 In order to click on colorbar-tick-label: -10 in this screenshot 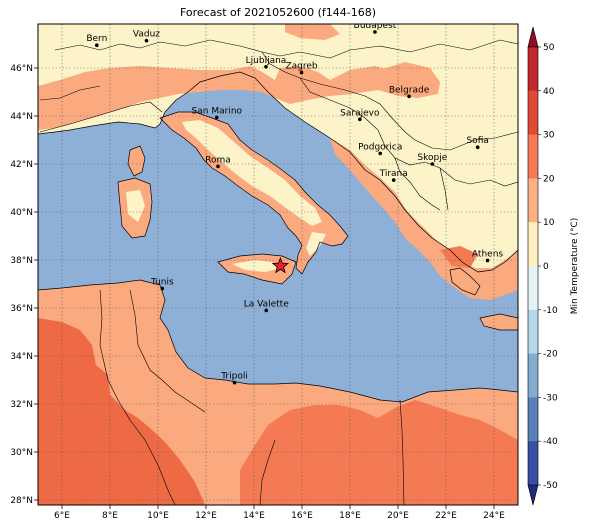, I will do `click(550, 311)`.